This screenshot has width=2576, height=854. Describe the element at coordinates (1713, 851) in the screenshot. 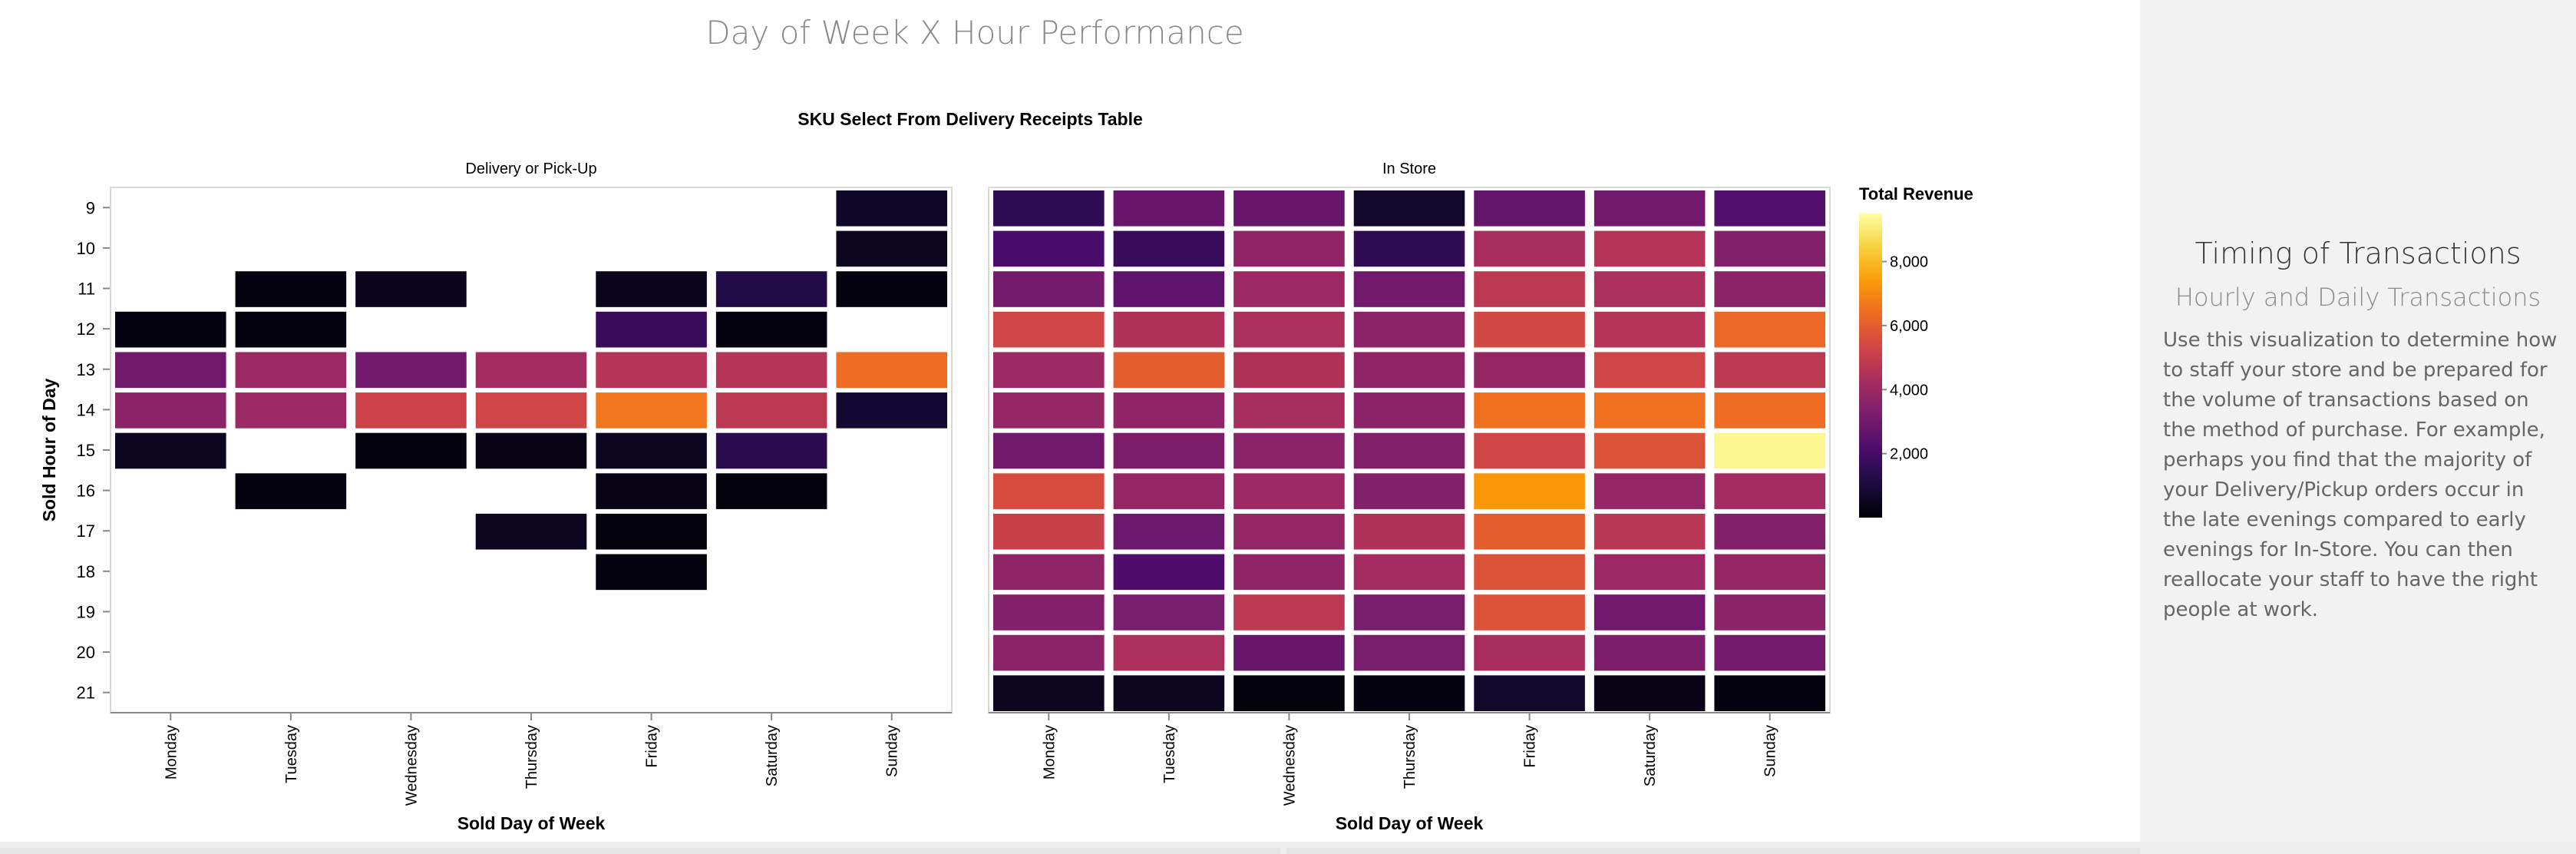

I see `scrollbar-track-right` at that location.